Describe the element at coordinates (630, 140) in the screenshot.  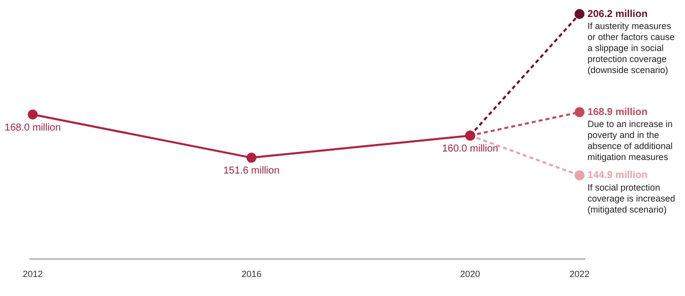
I see `series-label: Due to an increase in poverty and in the absence of additional mitigation measures` at that location.